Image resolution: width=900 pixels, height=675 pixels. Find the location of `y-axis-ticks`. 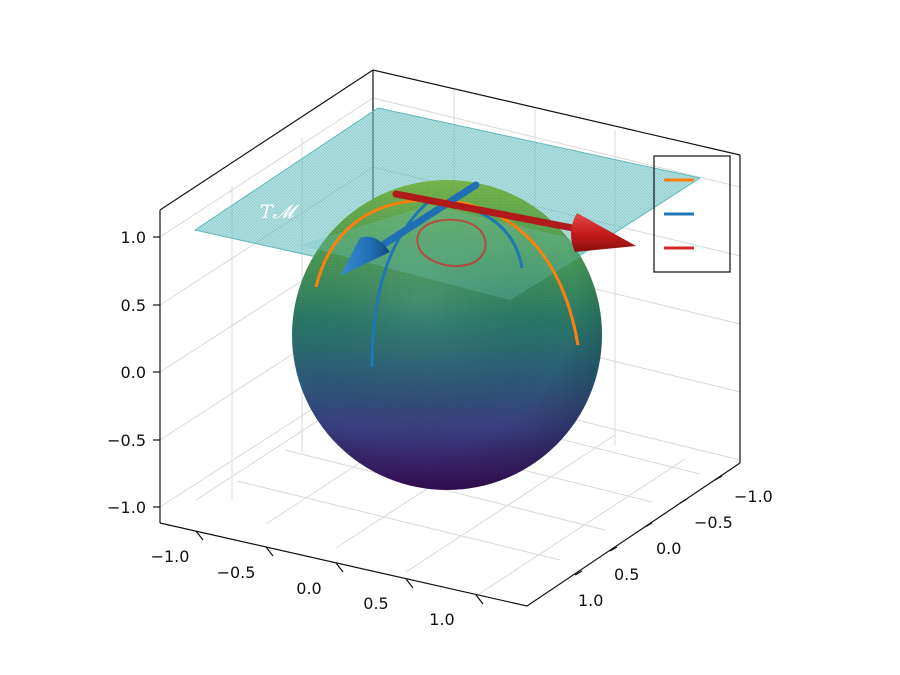

y-axis-ticks is located at coordinates (648, 525).